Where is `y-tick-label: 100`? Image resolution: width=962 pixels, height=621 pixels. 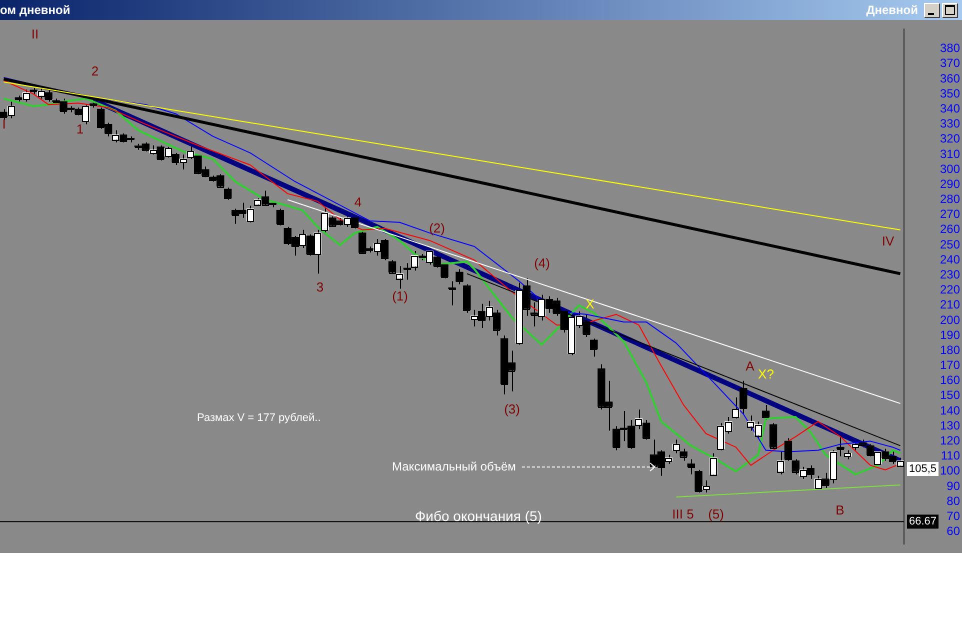
y-tick-label: 100 is located at coordinates (950, 471).